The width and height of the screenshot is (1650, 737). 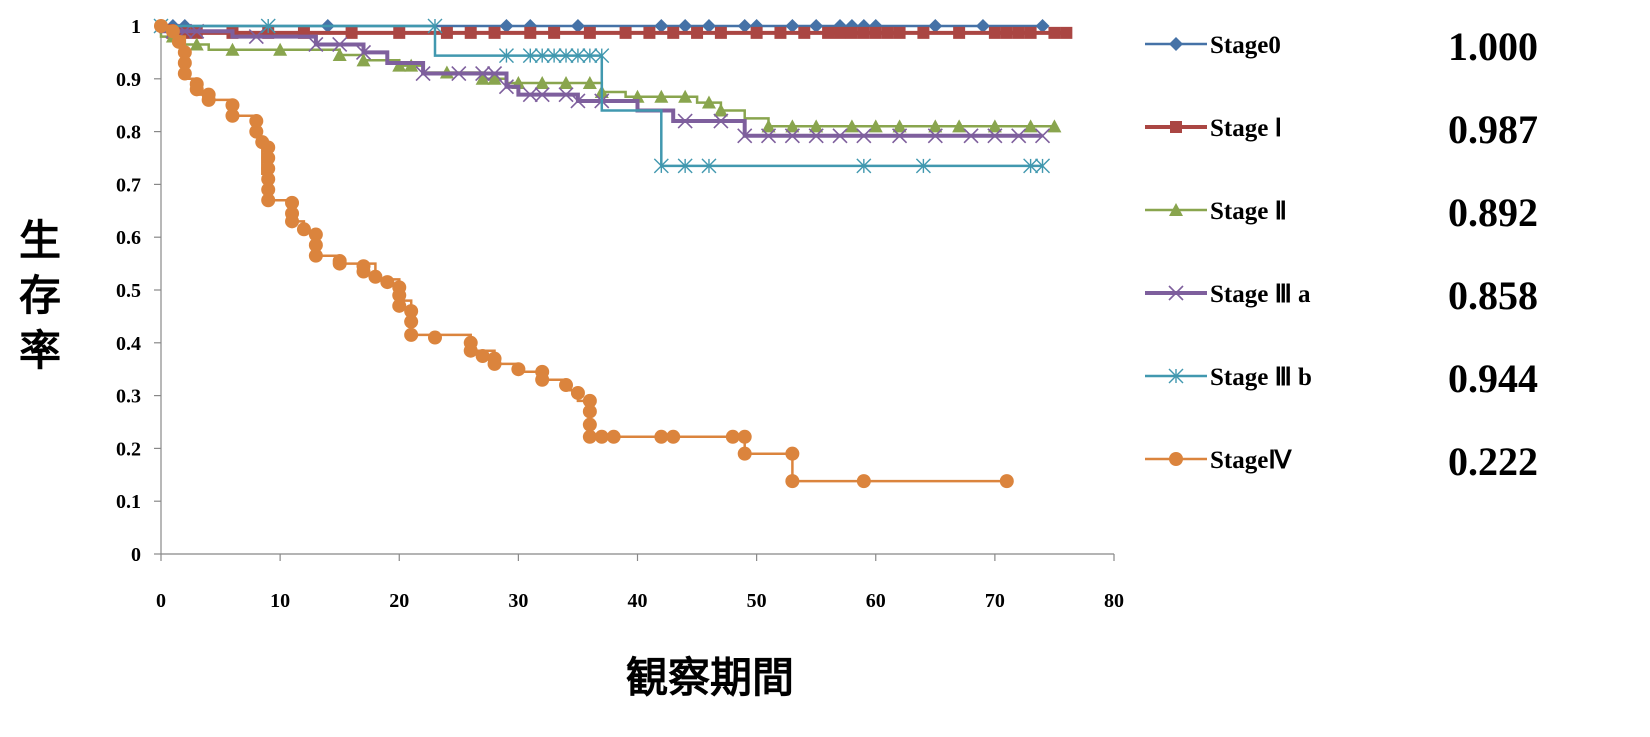 I want to click on x-tick-label: 50, so click(x=757, y=601).